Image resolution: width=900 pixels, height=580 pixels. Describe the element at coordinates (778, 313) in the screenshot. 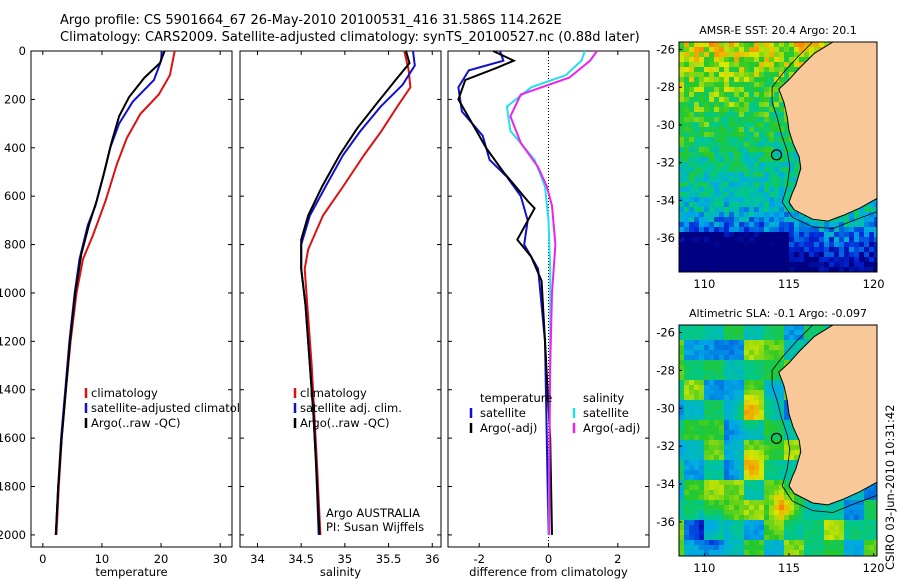

I see `map-title: Altimetric SLA: -0.1 Argo: -0.097` at that location.